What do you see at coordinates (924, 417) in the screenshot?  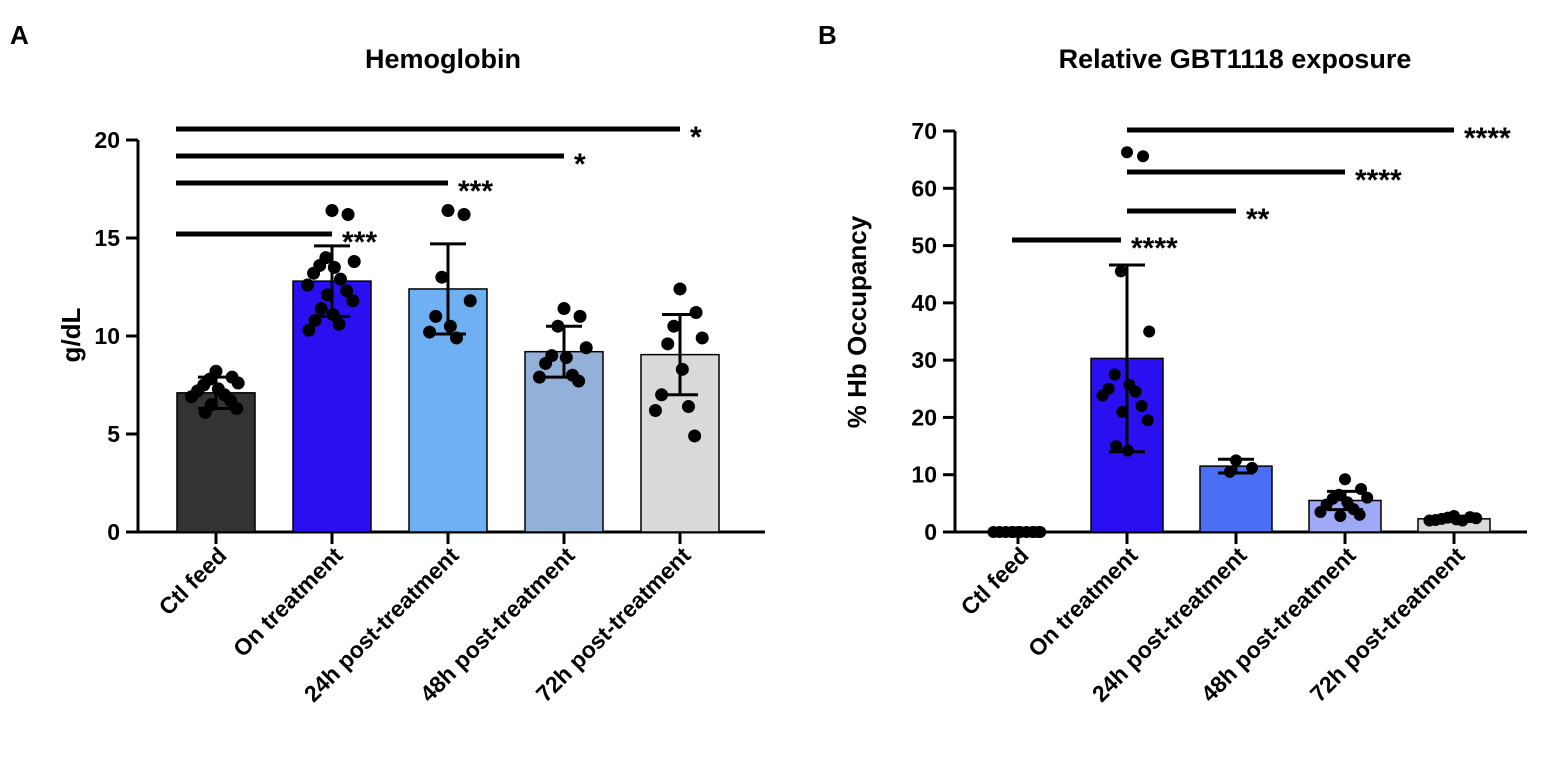 I see `panel-b-y-tick-label: 20` at bounding box center [924, 417].